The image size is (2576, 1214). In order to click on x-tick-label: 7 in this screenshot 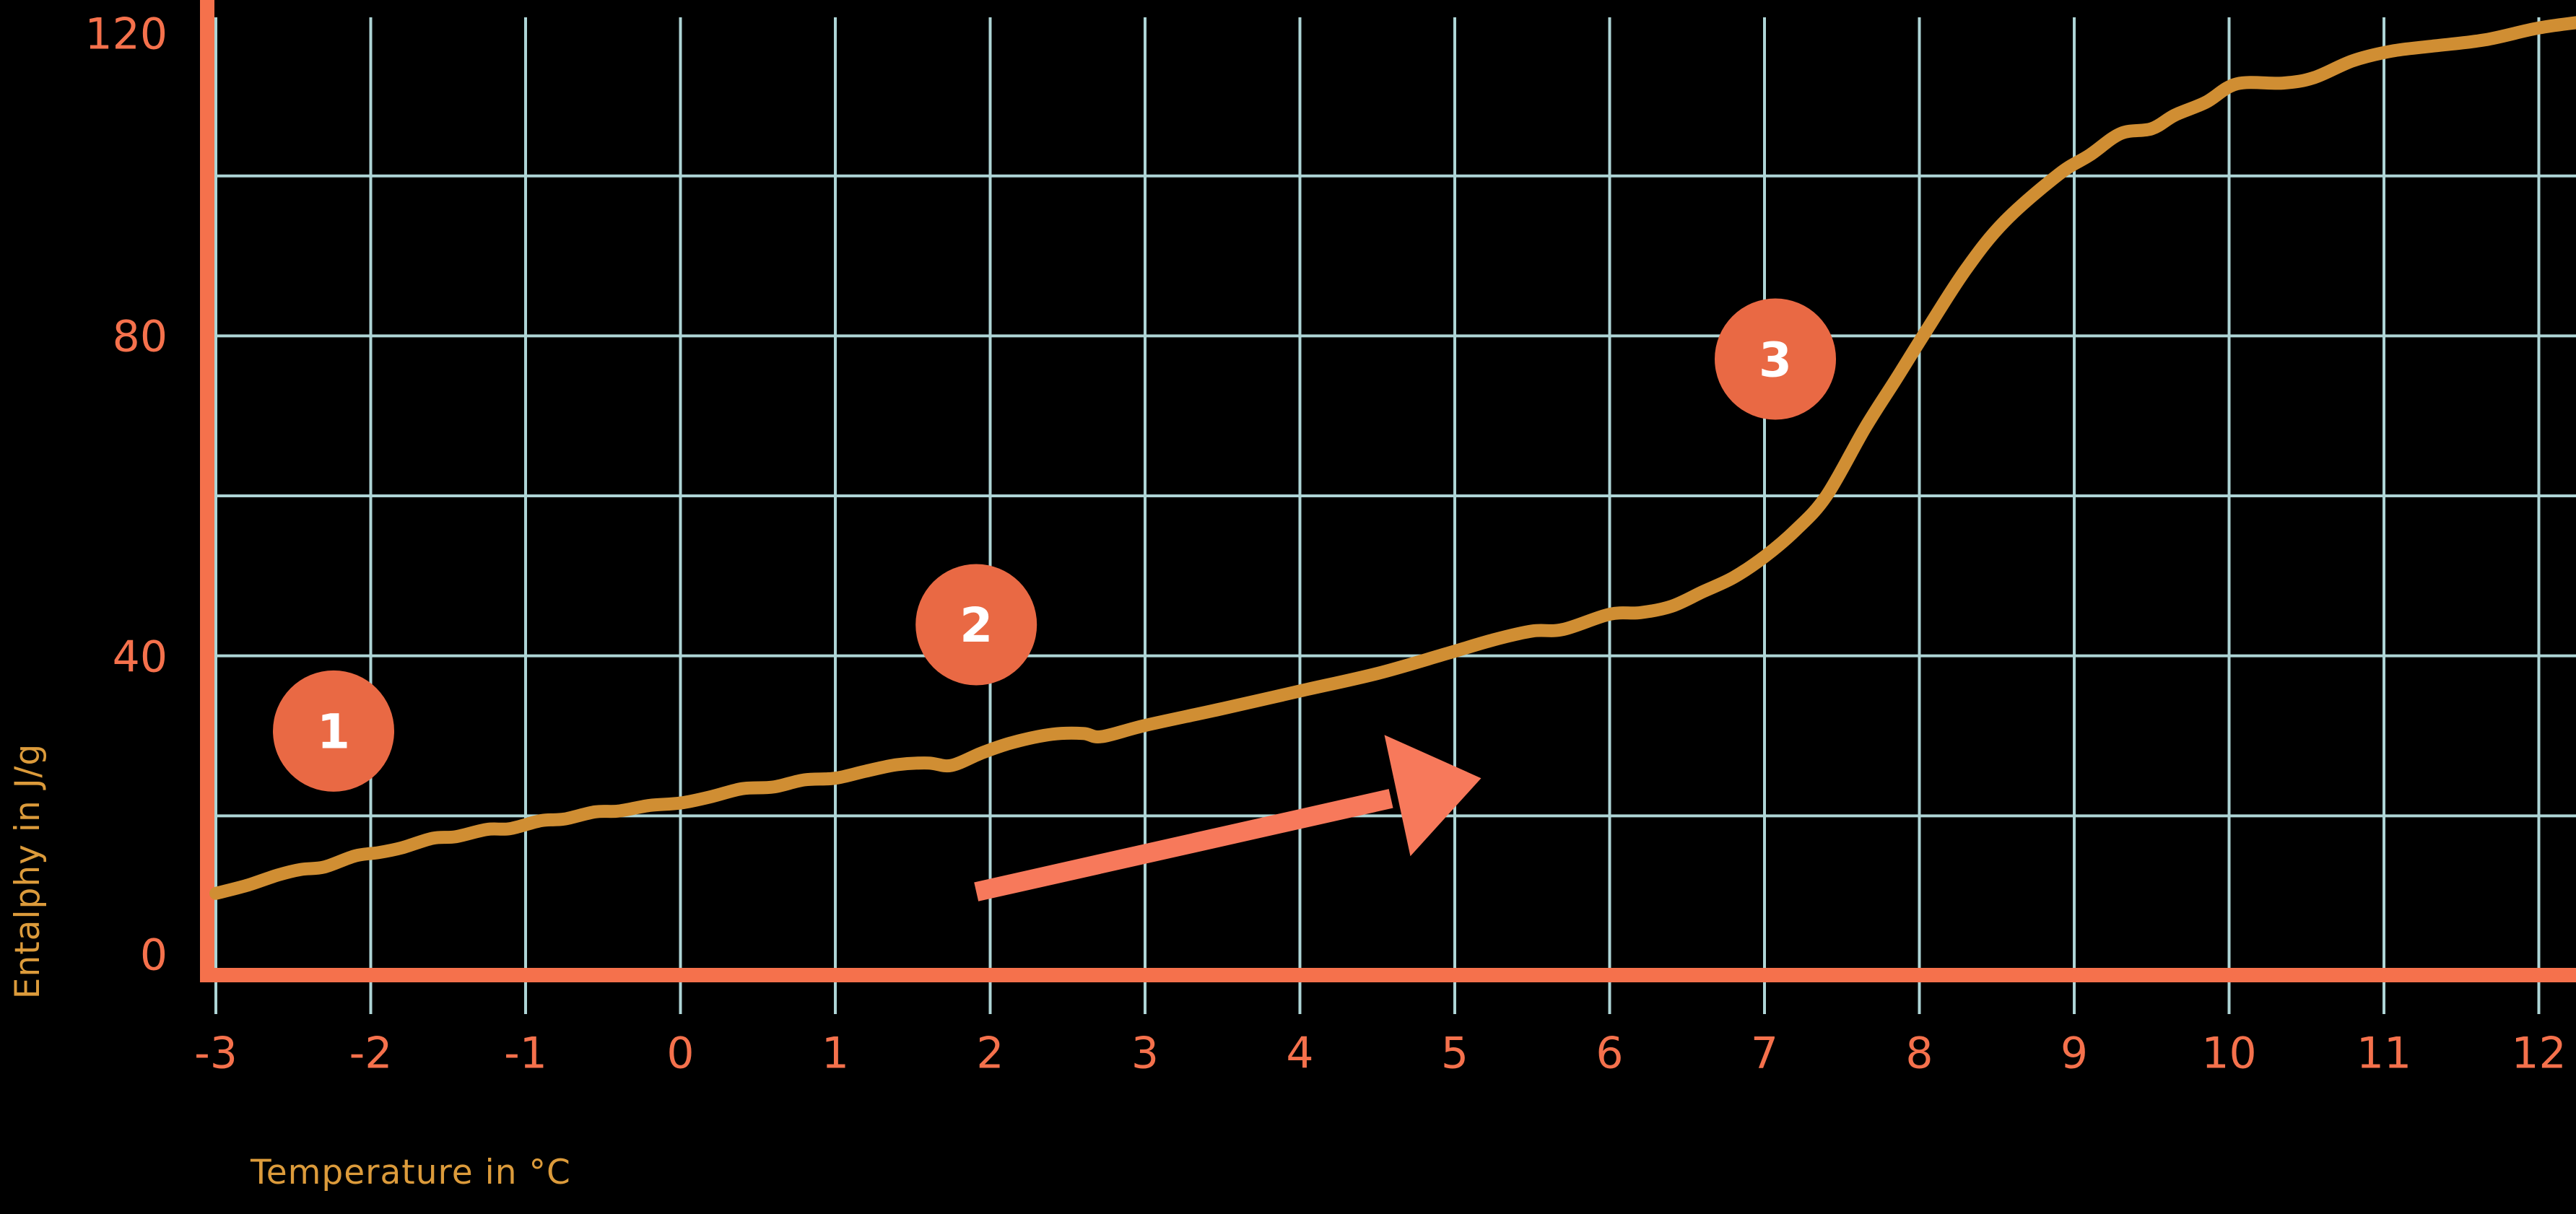, I will do `click(1764, 1054)`.